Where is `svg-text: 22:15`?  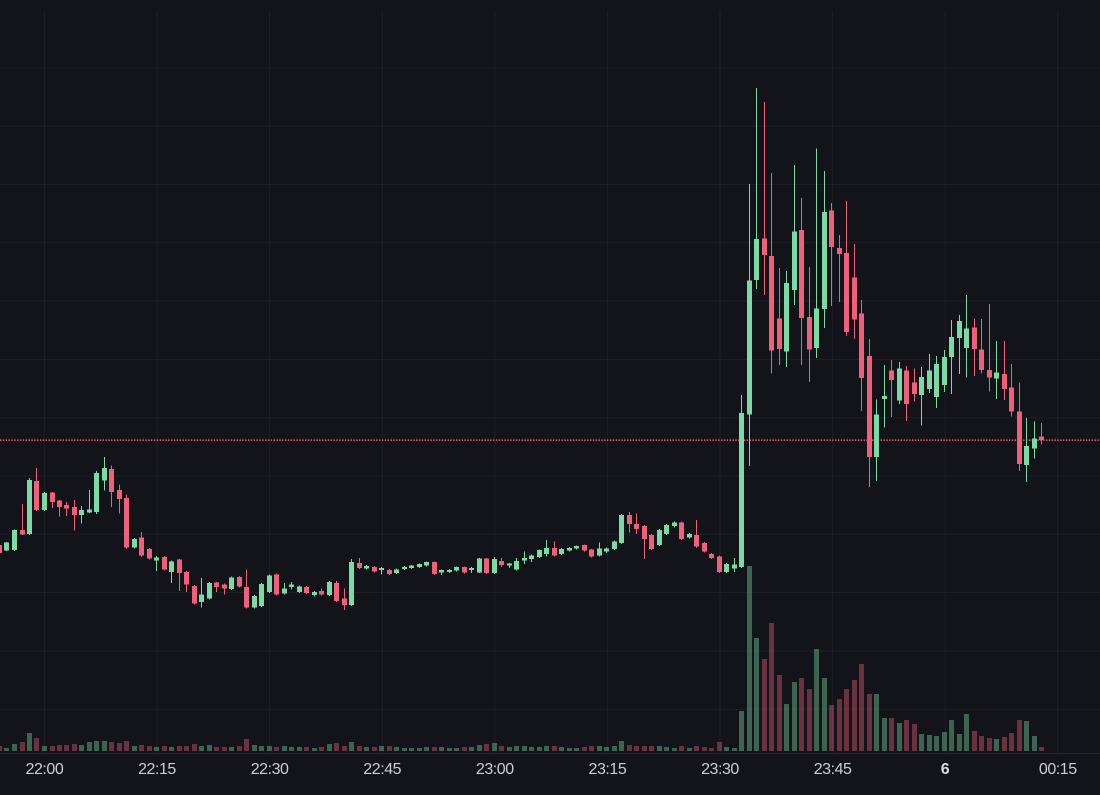 svg-text: 22:15 is located at coordinates (157, 769).